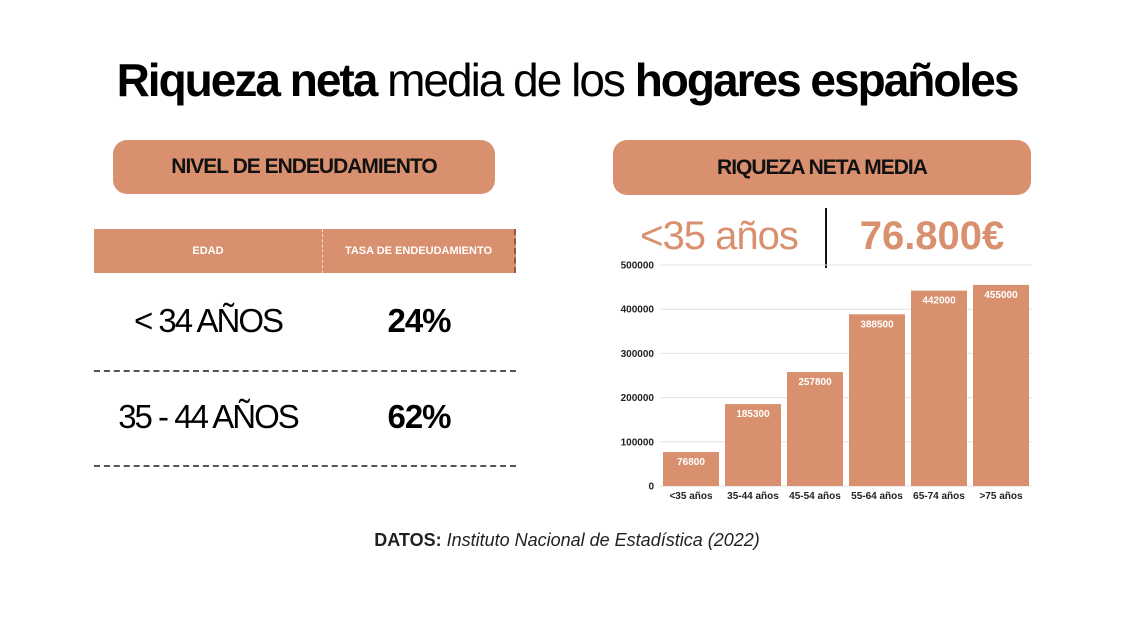  I want to click on highlight-separator, so click(826, 238).